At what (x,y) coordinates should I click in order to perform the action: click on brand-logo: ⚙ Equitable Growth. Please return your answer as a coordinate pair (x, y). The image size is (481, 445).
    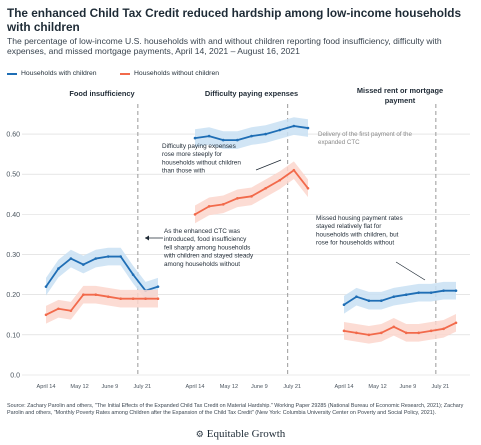
    Looking at the image, I should click on (240, 434).